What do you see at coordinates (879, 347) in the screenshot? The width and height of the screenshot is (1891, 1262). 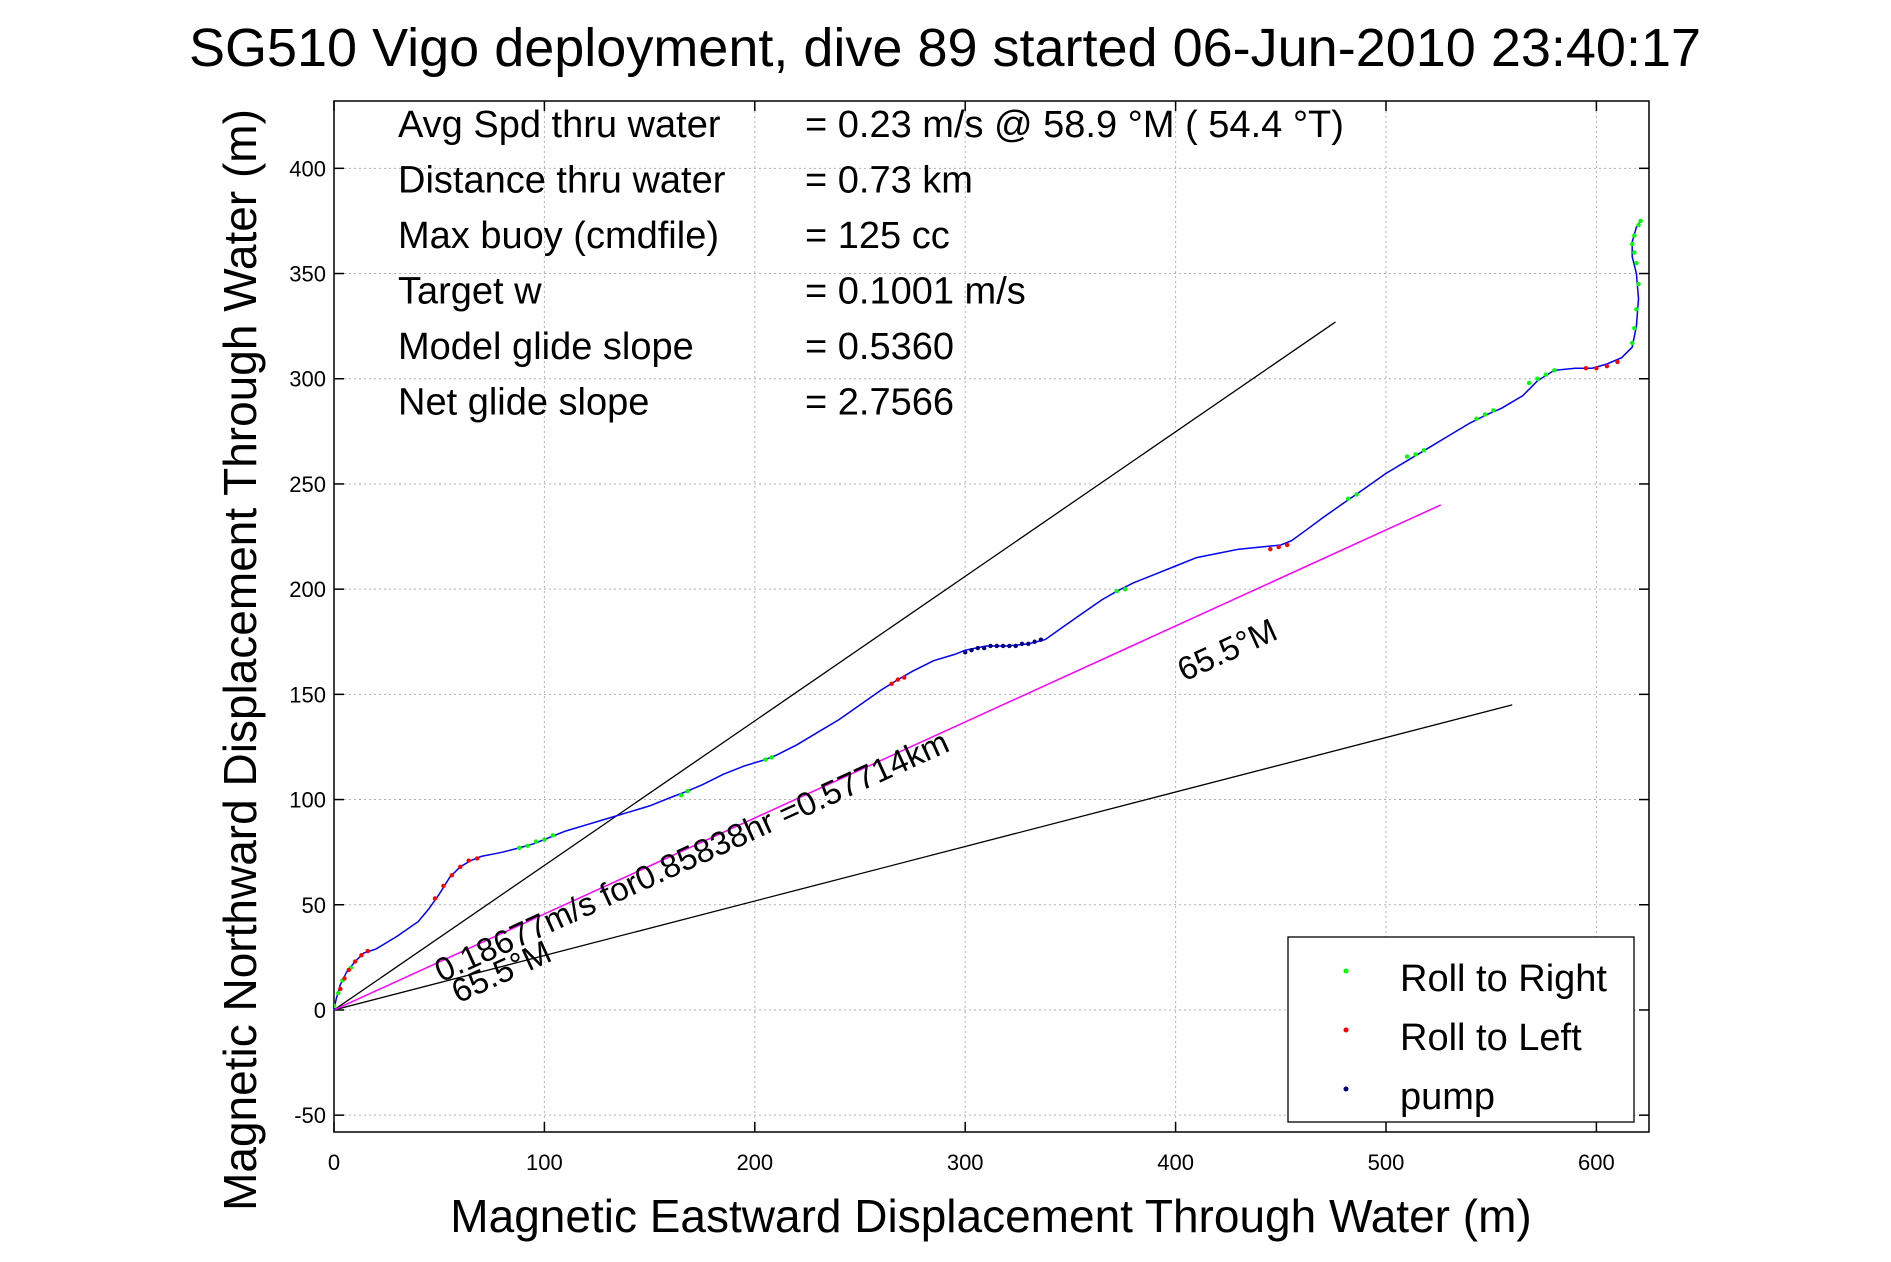 I see `info-value: = 0.5360` at bounding box center [879, 347].